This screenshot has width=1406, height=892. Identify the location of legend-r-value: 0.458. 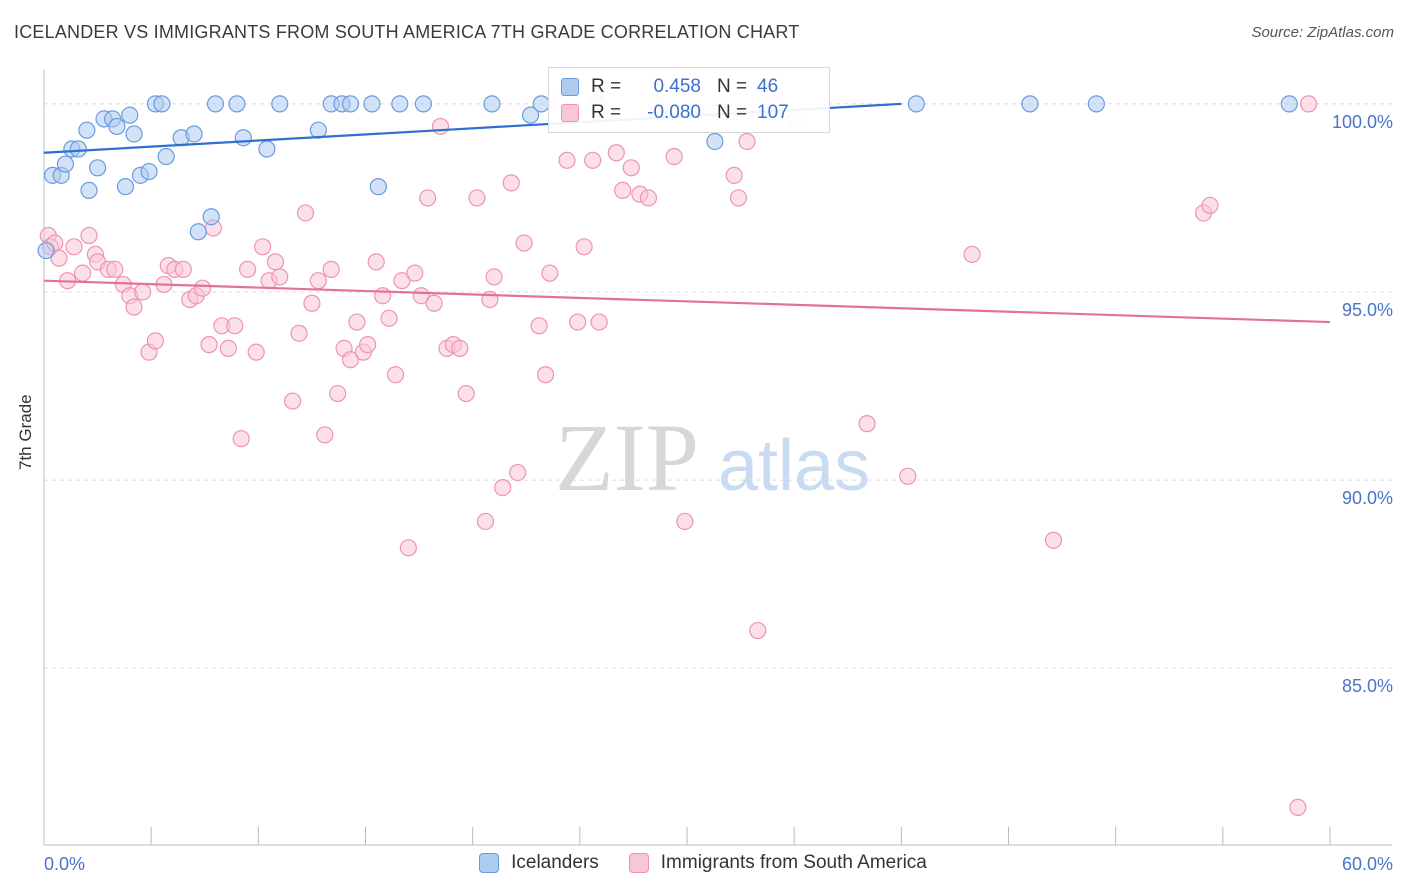
(677, 86).